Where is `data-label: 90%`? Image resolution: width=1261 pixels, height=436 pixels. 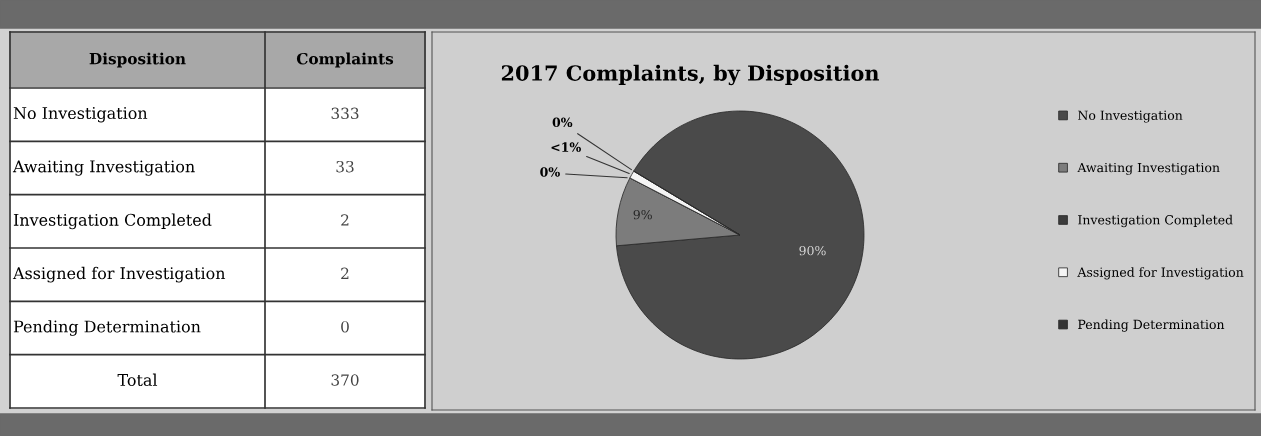 data-label: 90% is located at coordinates (812, 250).